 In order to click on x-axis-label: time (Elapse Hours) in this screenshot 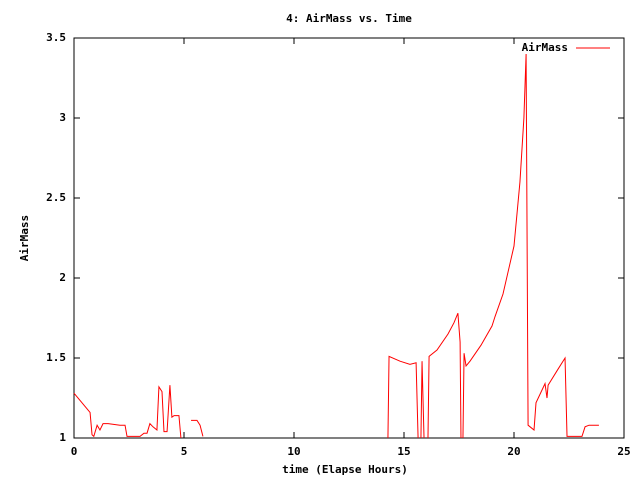, I will do `click(345, 469)`.